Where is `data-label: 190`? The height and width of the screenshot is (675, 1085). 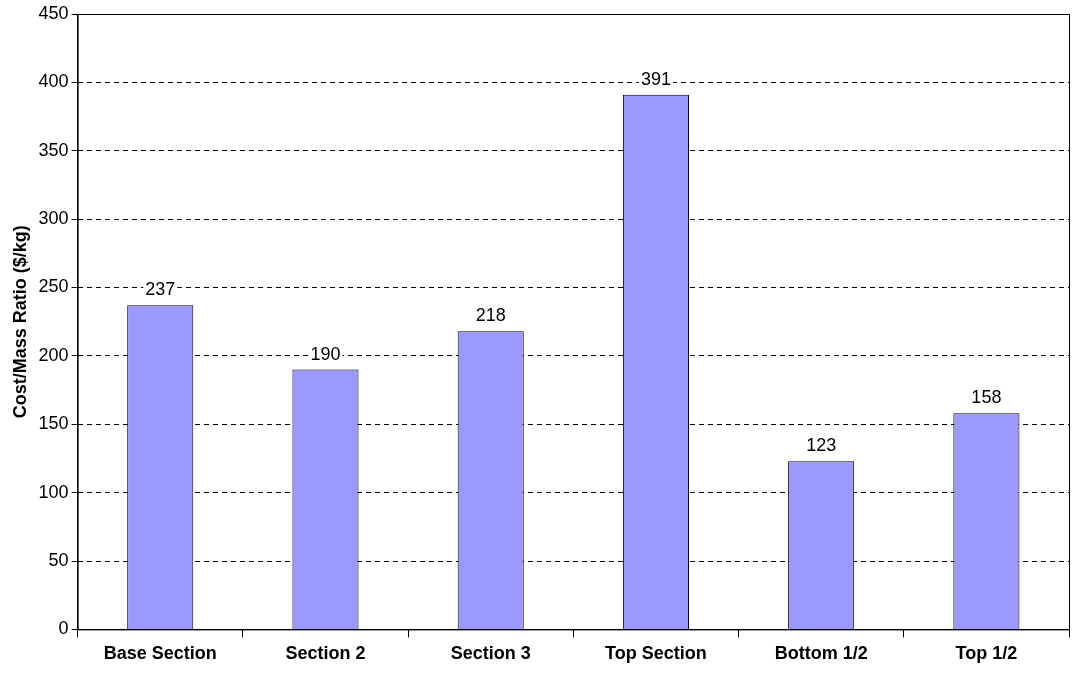 data-label: 190 is located at coordinates (325, 353).